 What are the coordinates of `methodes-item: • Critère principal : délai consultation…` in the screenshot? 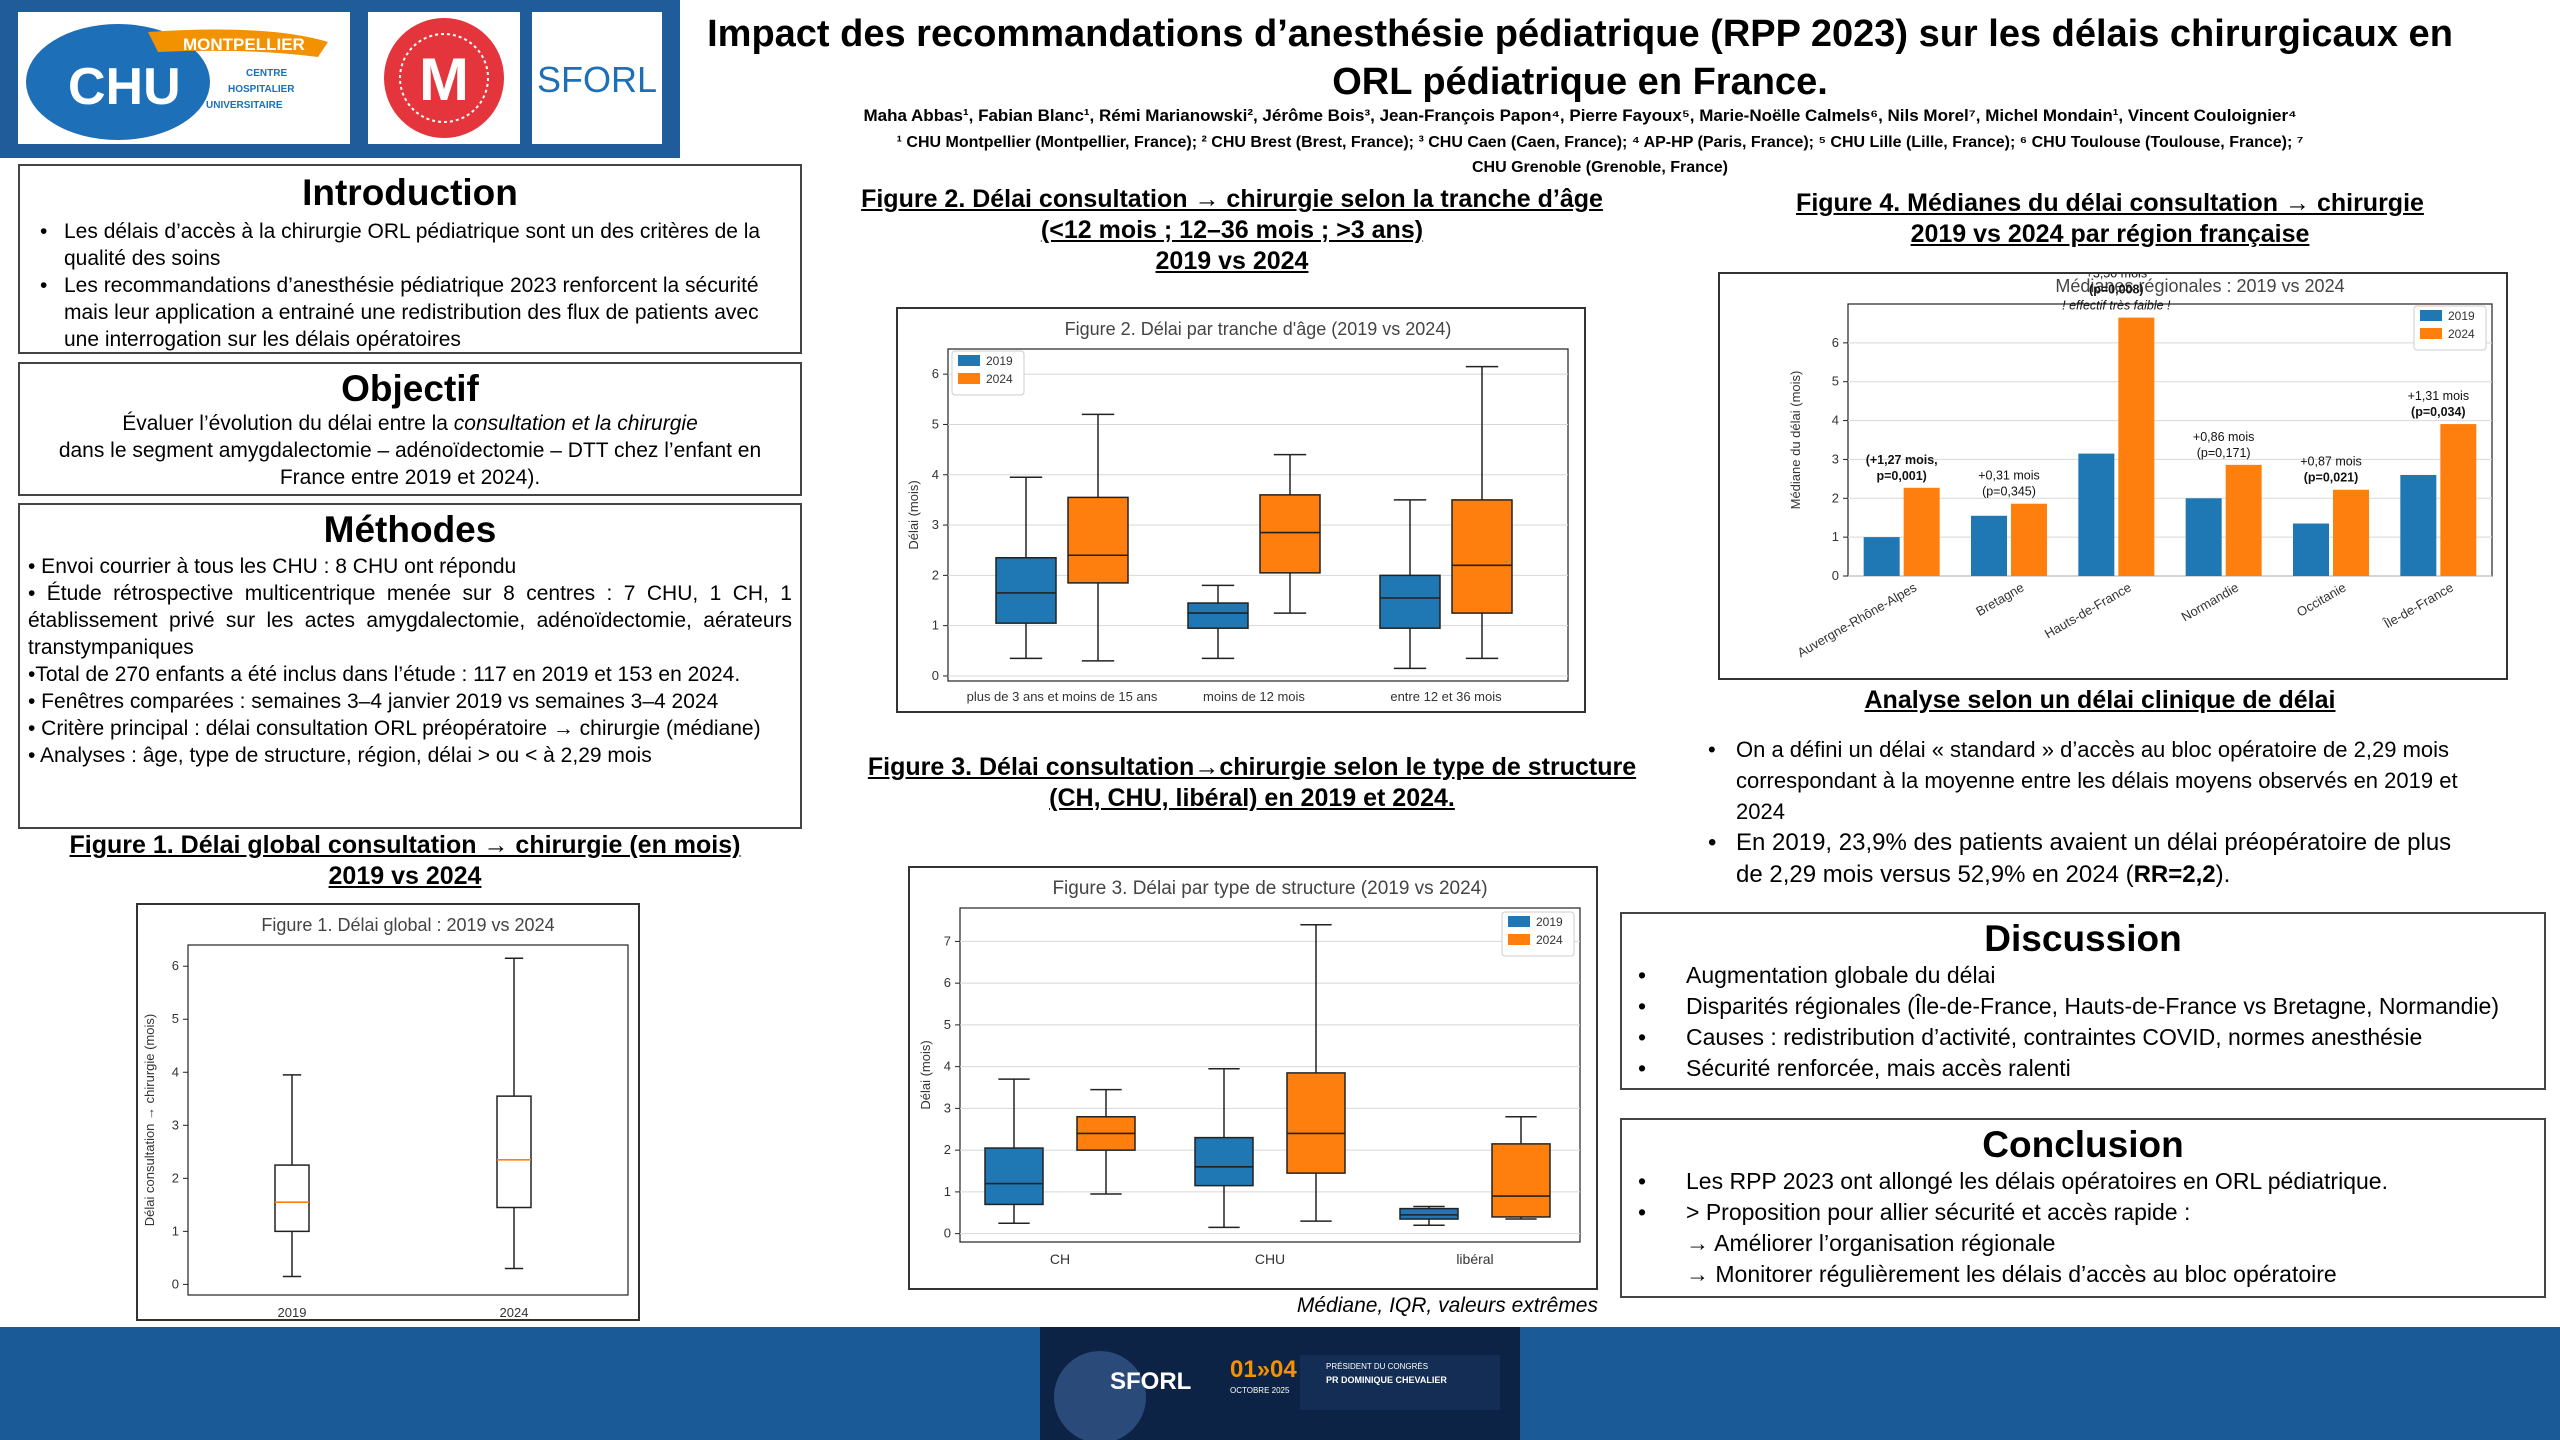 It's located at (394, 728).